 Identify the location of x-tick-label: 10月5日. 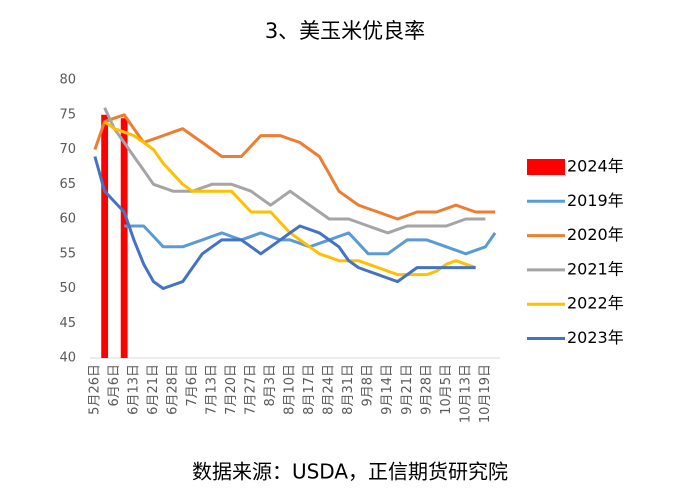
(446, 389).